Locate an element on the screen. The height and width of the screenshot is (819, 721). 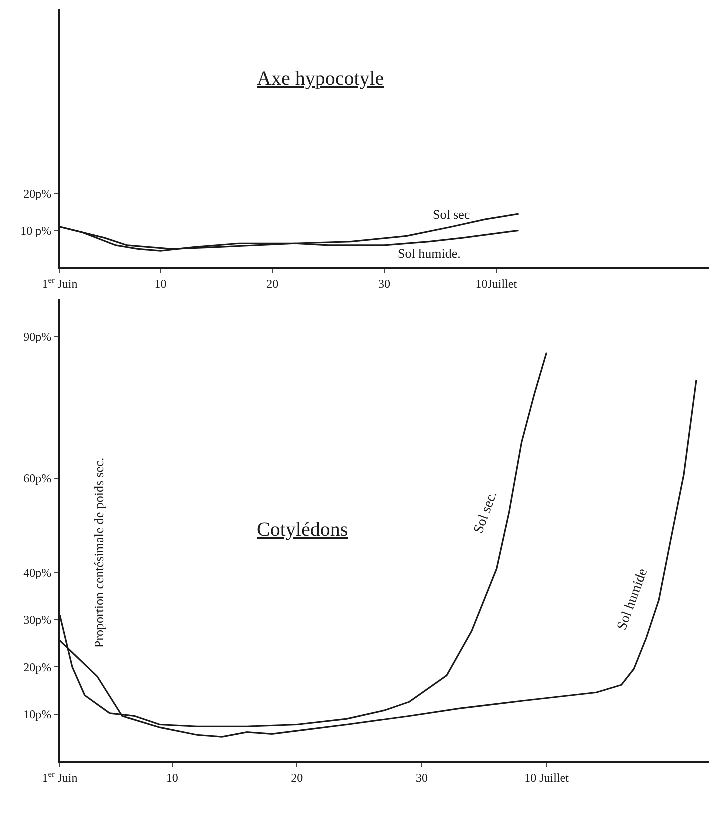
y-tick-label: 10p% is located at coordinates (38, 715).